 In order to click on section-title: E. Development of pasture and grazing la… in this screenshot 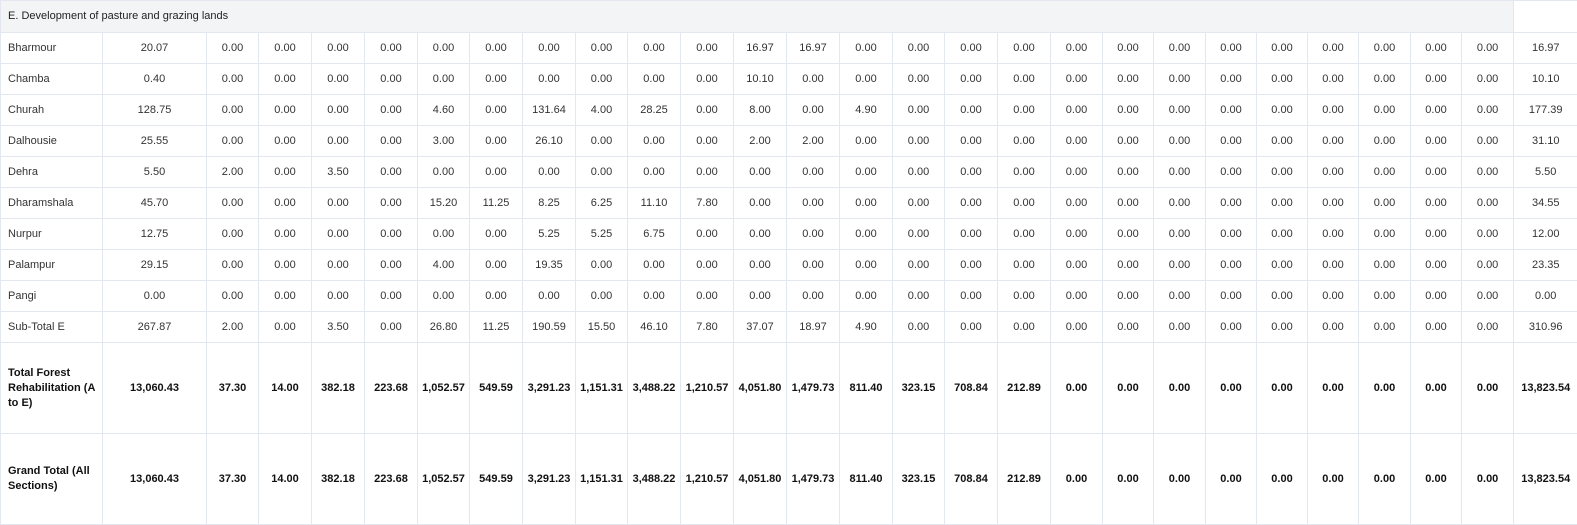, I will do `click(757, 17)`.